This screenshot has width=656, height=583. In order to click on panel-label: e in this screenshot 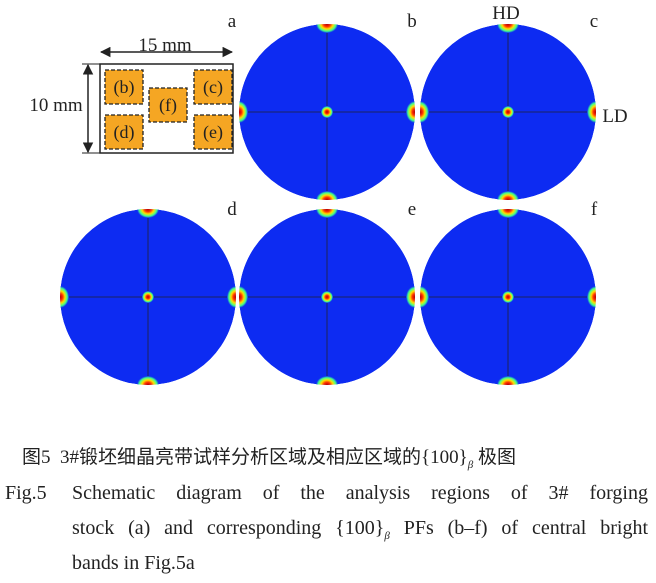, I will do `click(412, 209)`.